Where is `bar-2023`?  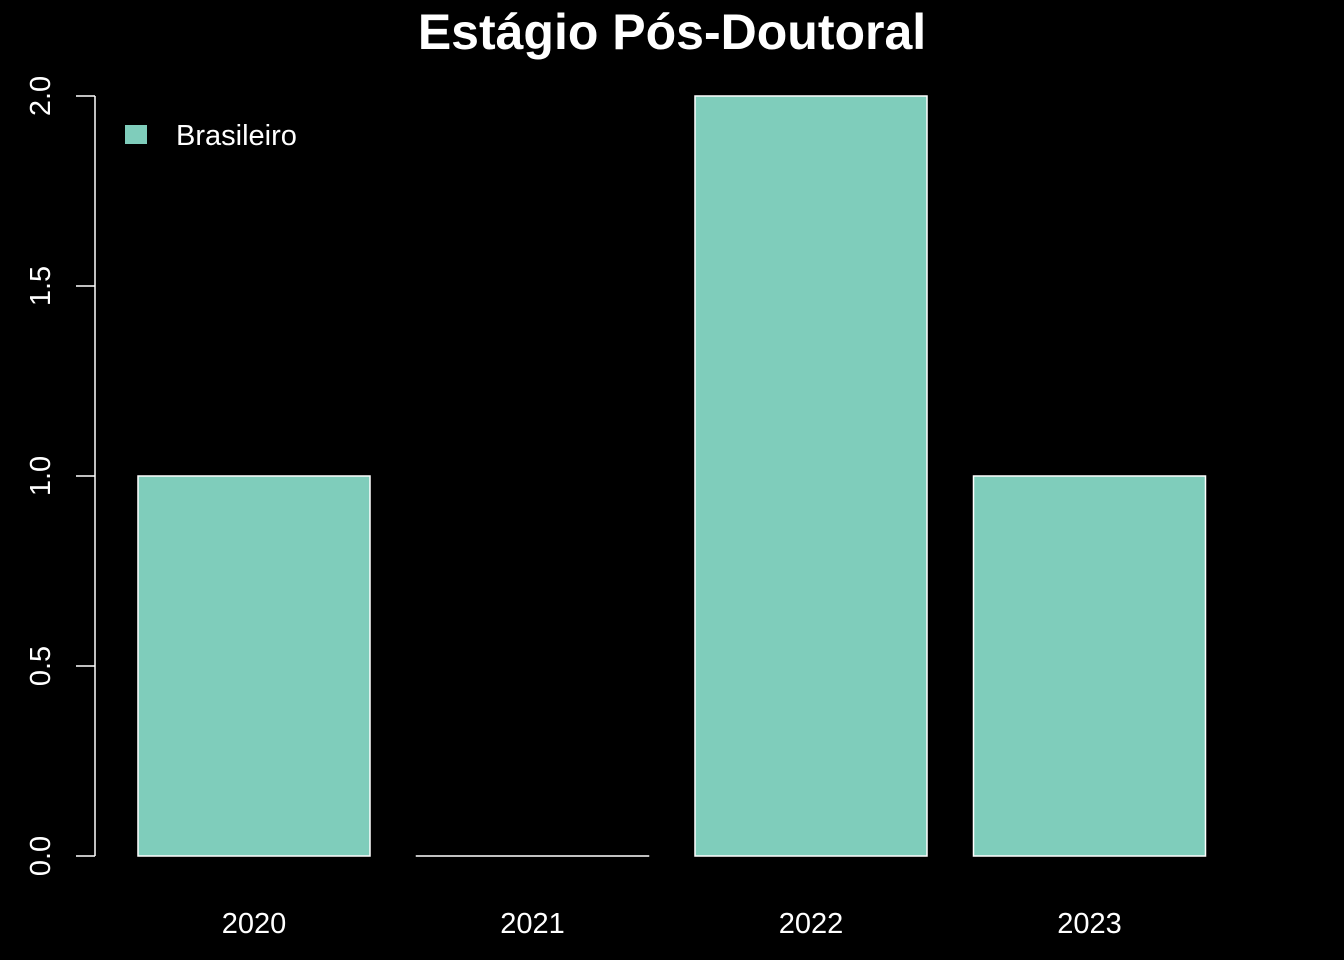
bar-2023 is located at coordinates (1089, 666).